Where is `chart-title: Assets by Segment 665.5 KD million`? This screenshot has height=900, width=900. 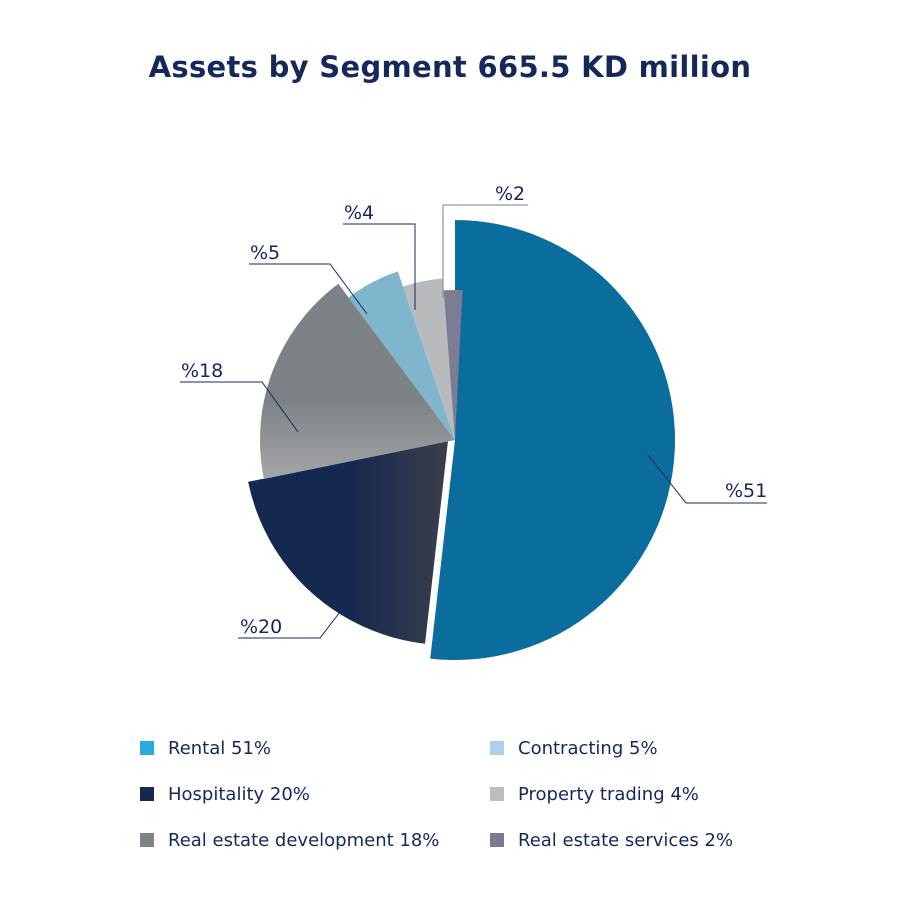 chart-title: Assets by Segment 665.5 KD million is located at coordinates (450, 67).